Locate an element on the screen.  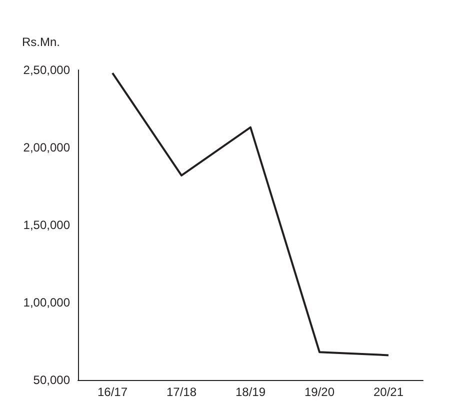
x-tick-label: 18/19 is located at coordinates (250, 392).